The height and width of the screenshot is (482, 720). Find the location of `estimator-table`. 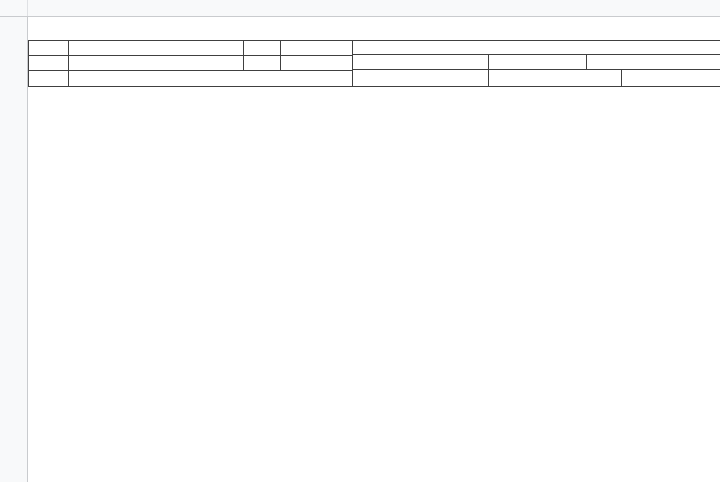

estimator-table is located at coordinates (374, 86).